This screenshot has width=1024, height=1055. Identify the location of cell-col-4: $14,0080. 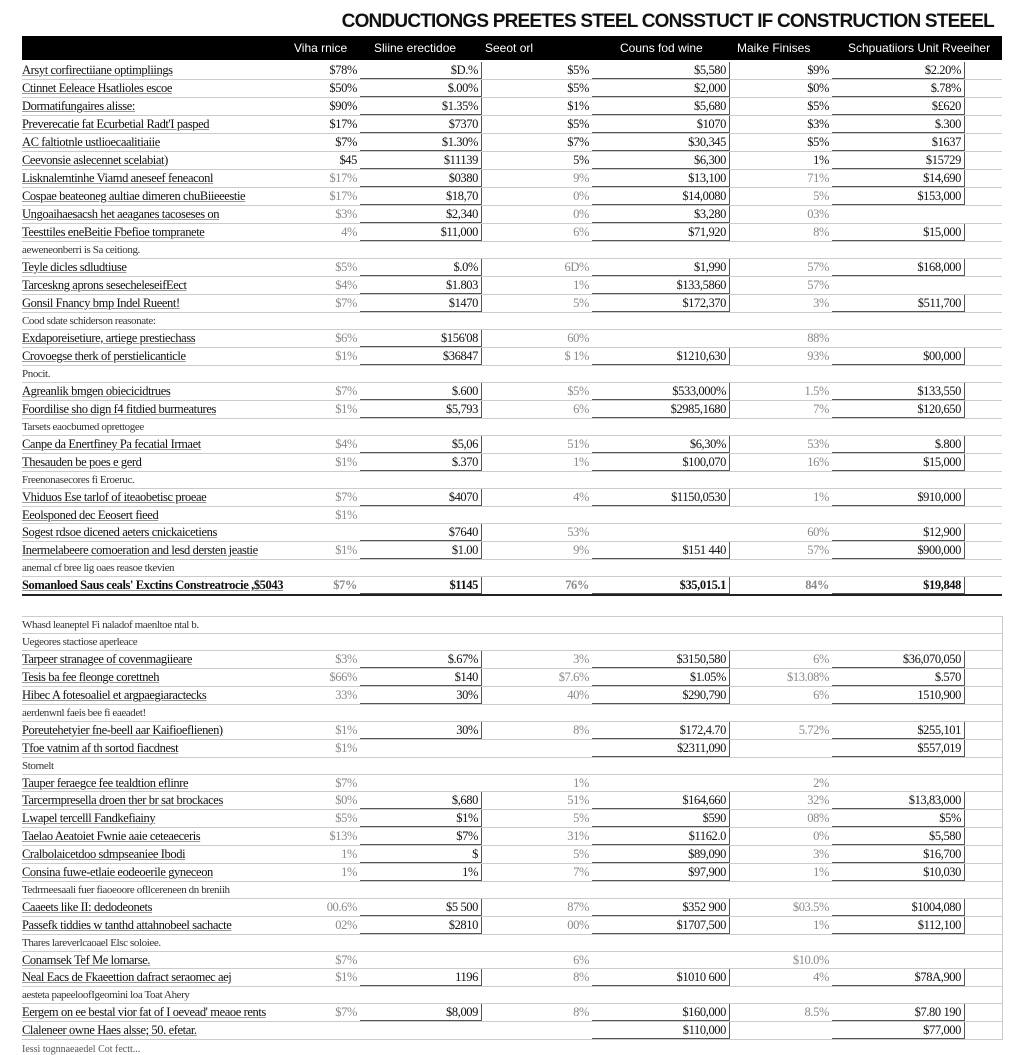
(661, 196).